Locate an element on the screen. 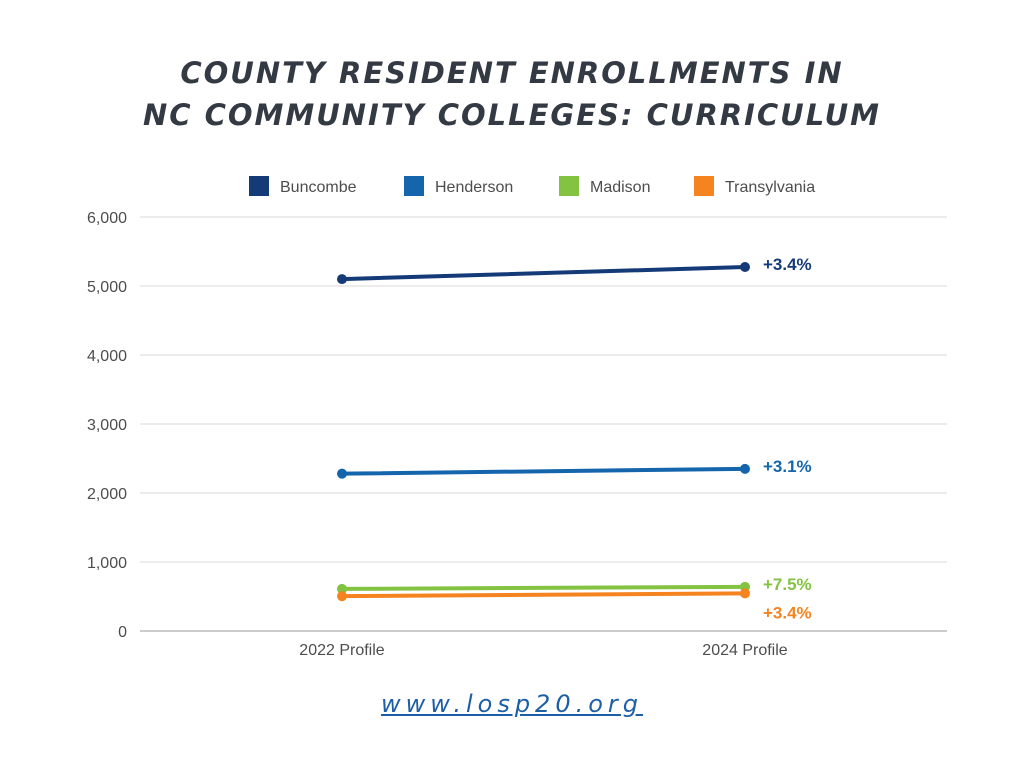 Image resolution: width=1024 pixels, height=768 pixels. legend-label: Henderson is located at coordinates (474, 187).